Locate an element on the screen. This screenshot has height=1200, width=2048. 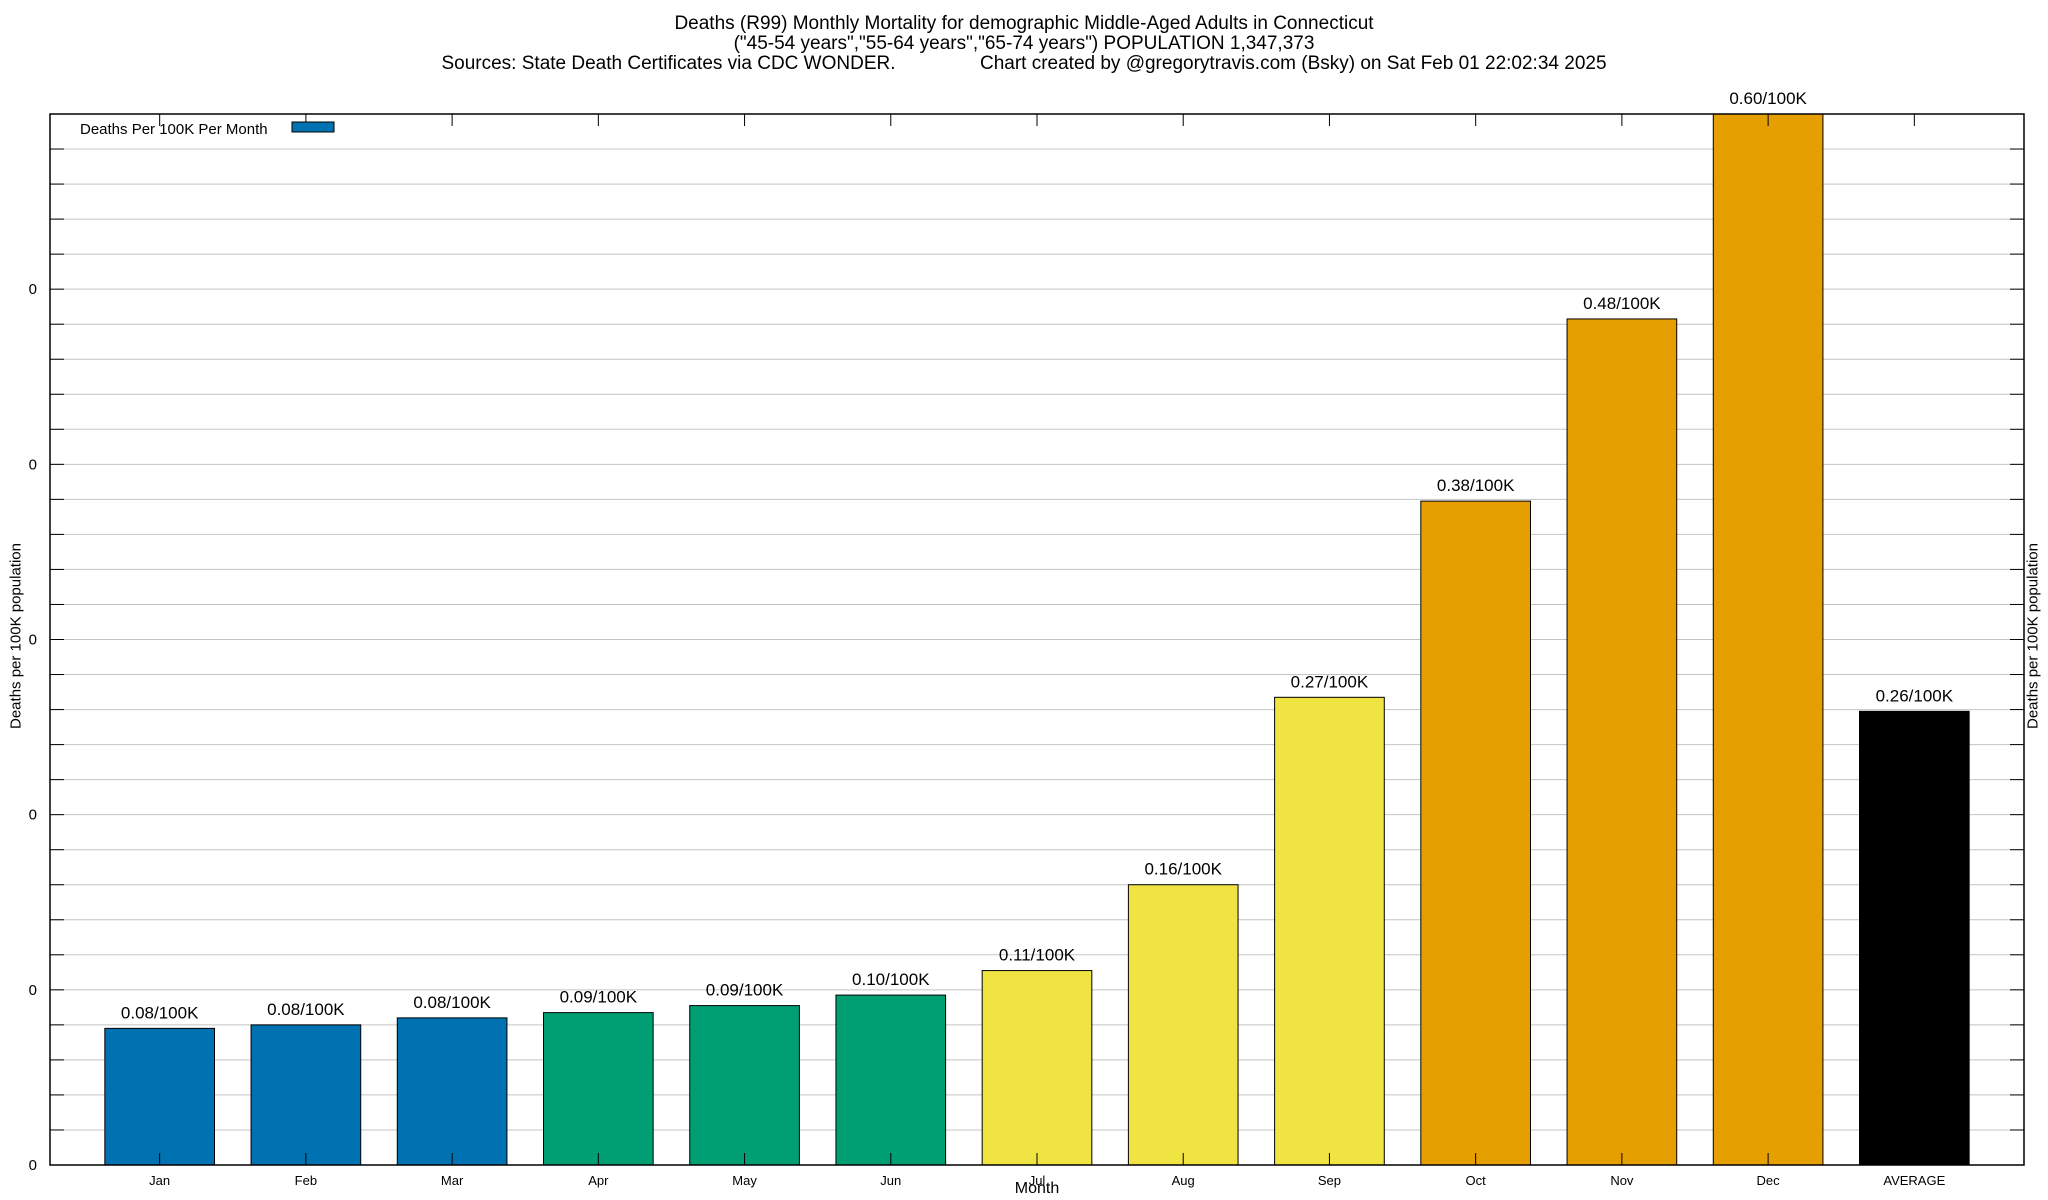
x-tick-label: Mar is located at coordinates (452, 1180).